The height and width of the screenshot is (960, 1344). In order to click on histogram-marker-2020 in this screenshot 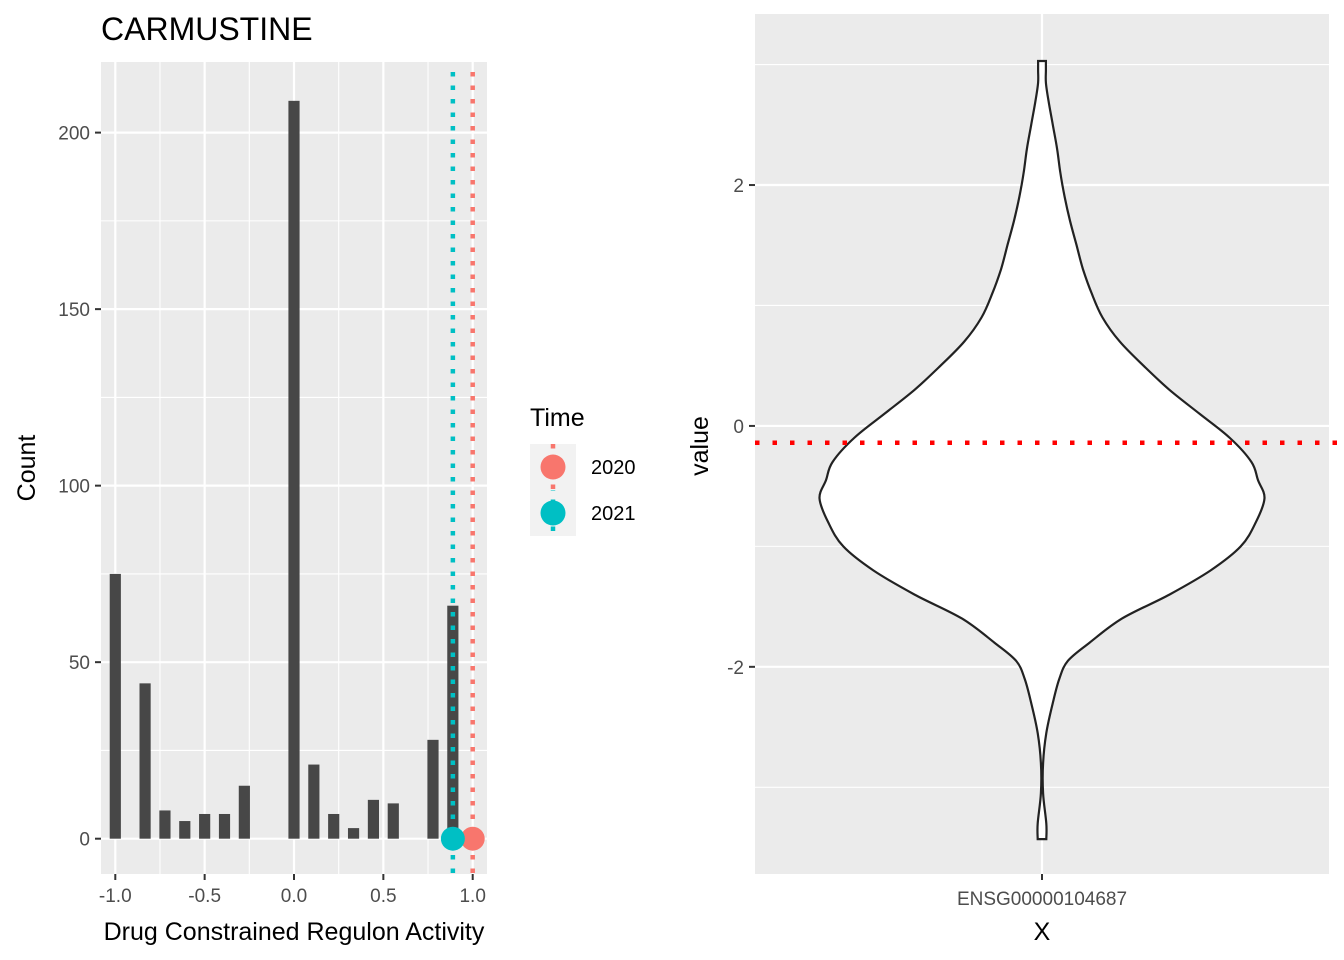, I will do `click(472, 838)`.